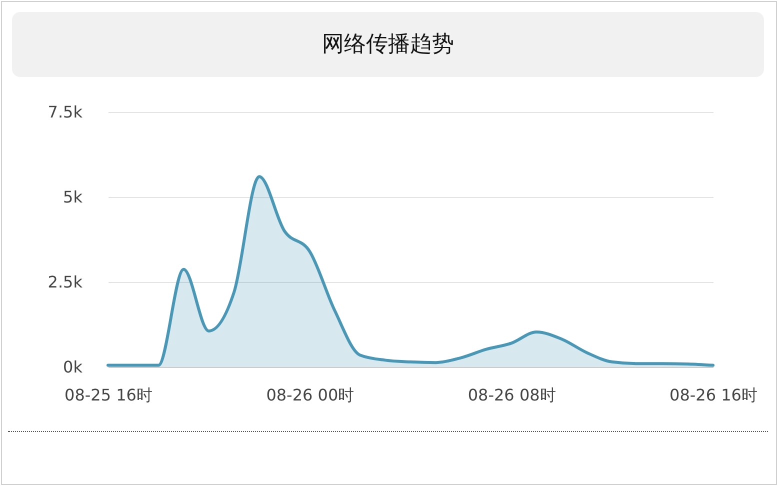 The height and width of the screenshot is (486, 778). What do you see at coordinates (66, 282) in the screenshot?
I see `y-tick-label: 2.5k` at bounding box center [66, 282].